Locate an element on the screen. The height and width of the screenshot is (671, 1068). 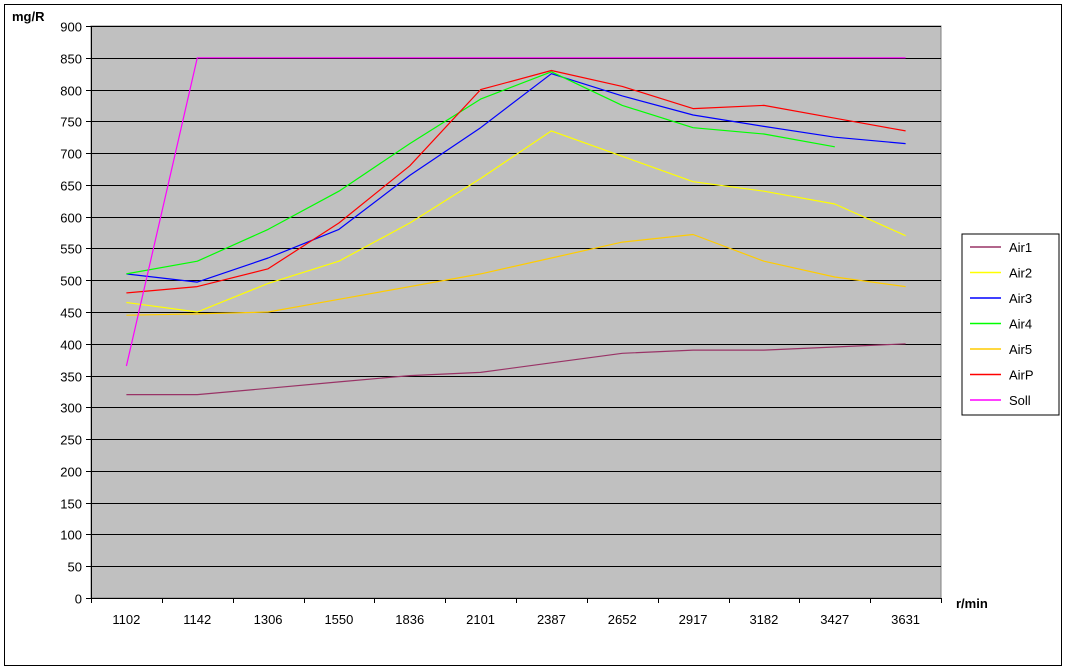
y-tick-label: 400 is located at coordinates (71, 345).